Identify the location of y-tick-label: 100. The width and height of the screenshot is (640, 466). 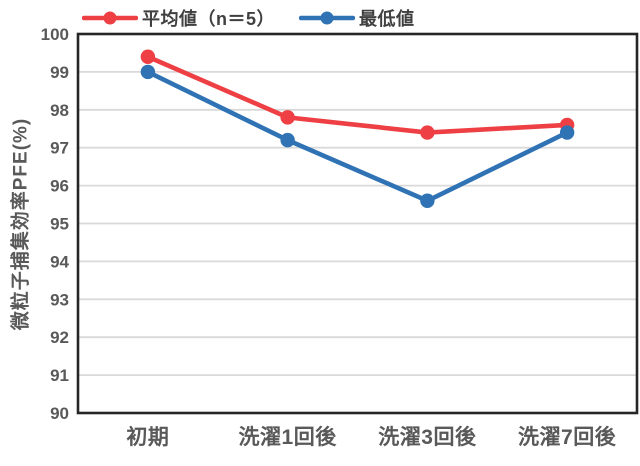
(55, 34).